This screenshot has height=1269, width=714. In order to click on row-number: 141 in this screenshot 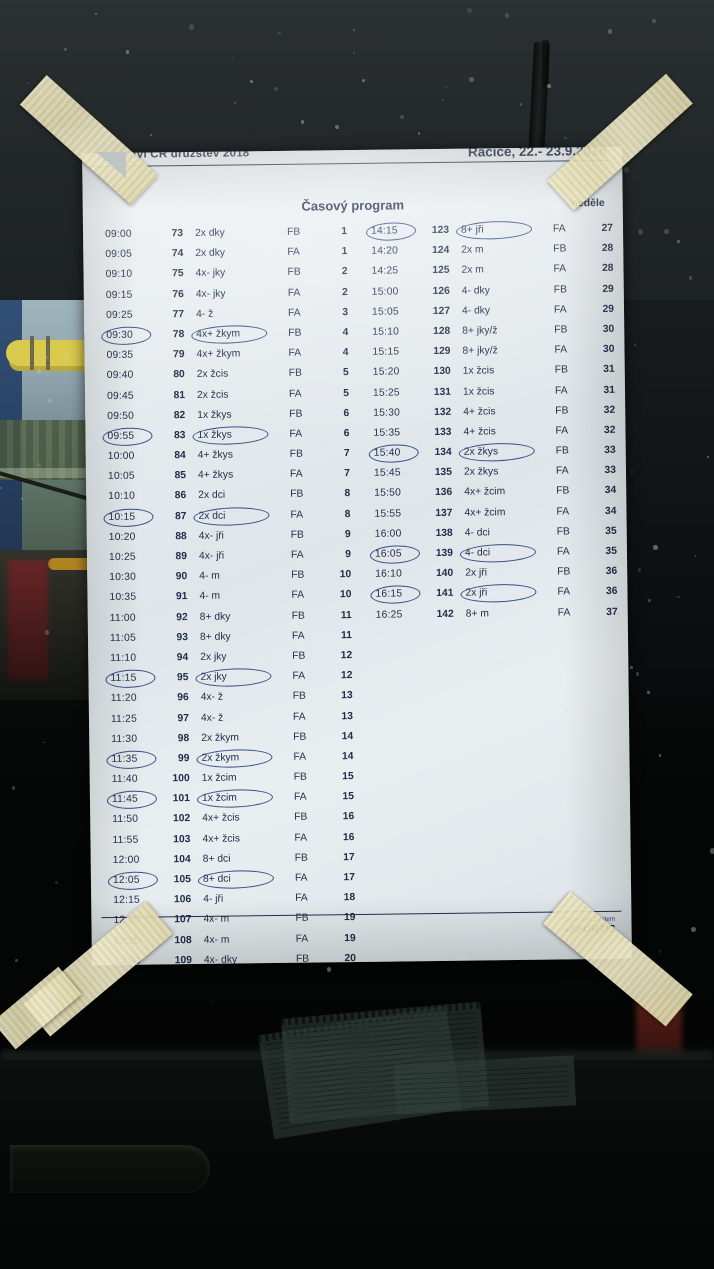, I will do `click(445, 594)`.